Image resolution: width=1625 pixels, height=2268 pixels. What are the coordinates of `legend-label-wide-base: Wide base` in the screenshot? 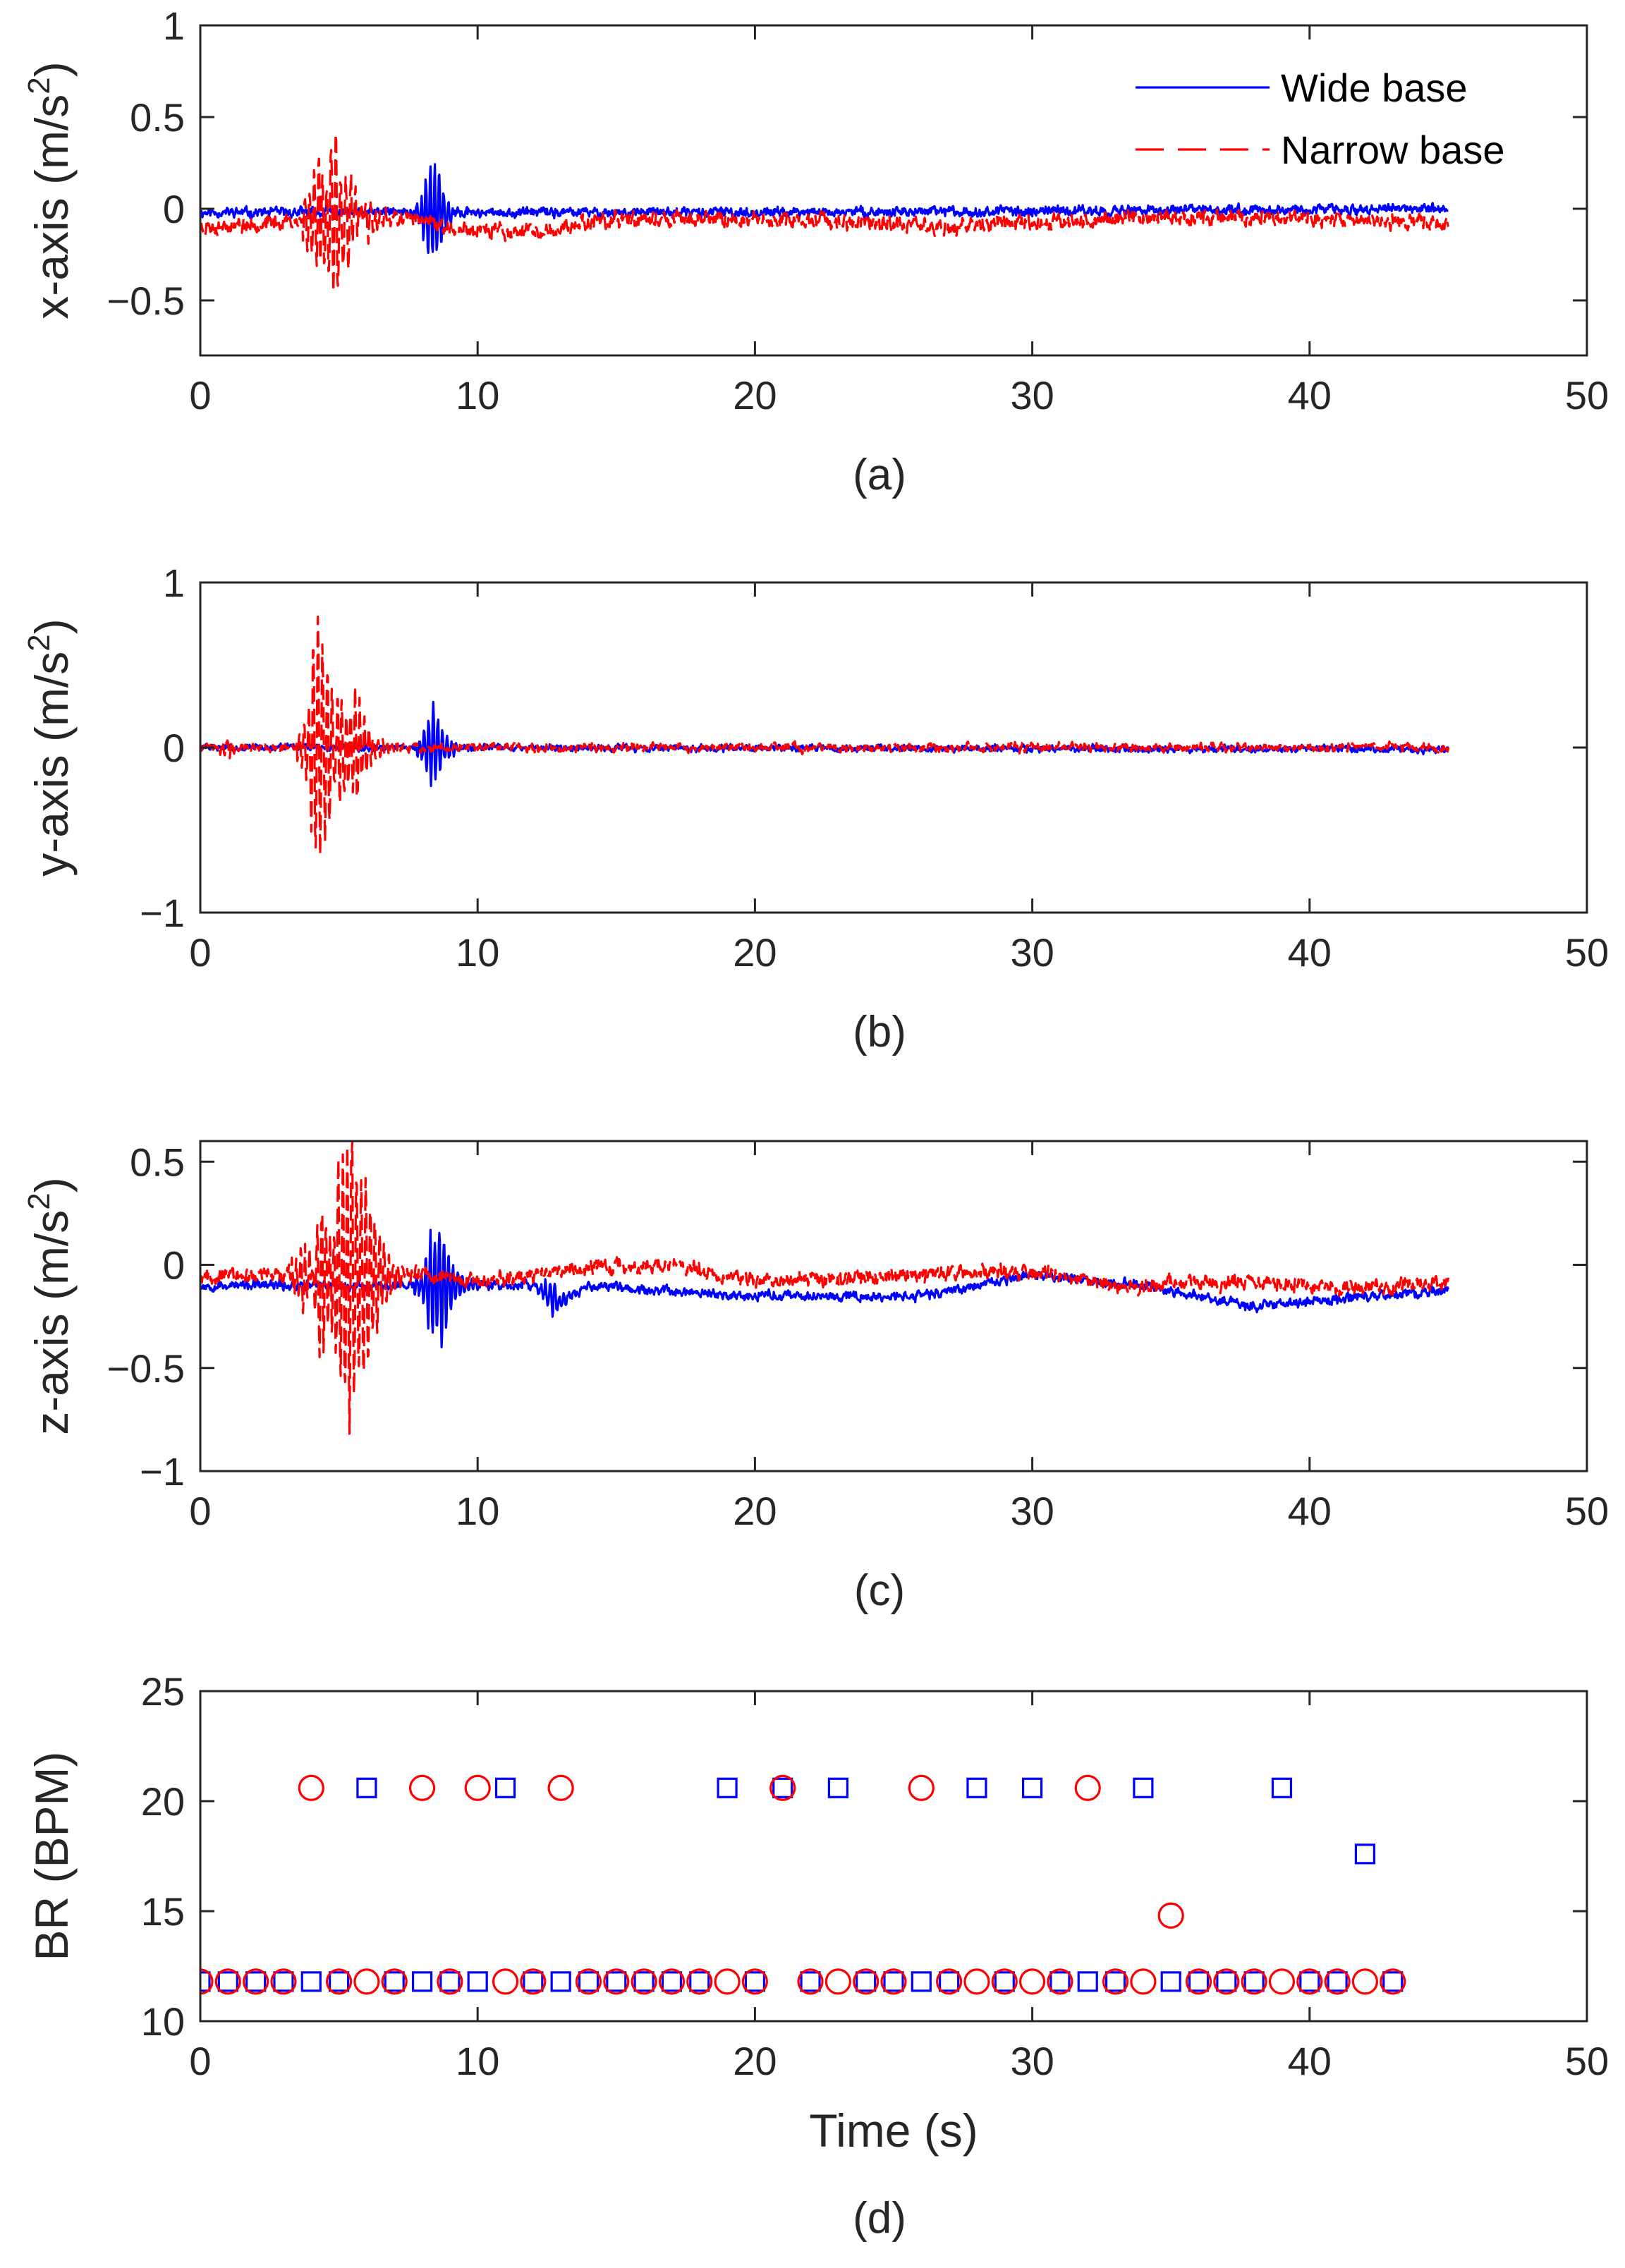 It's located at (1374, 88).